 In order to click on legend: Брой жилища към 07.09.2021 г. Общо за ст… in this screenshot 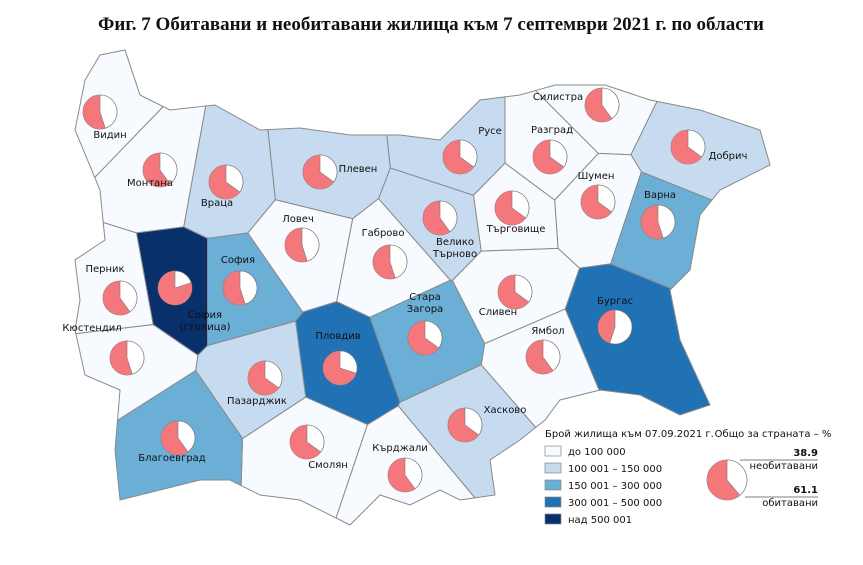, I will do `click(688, 477)`.